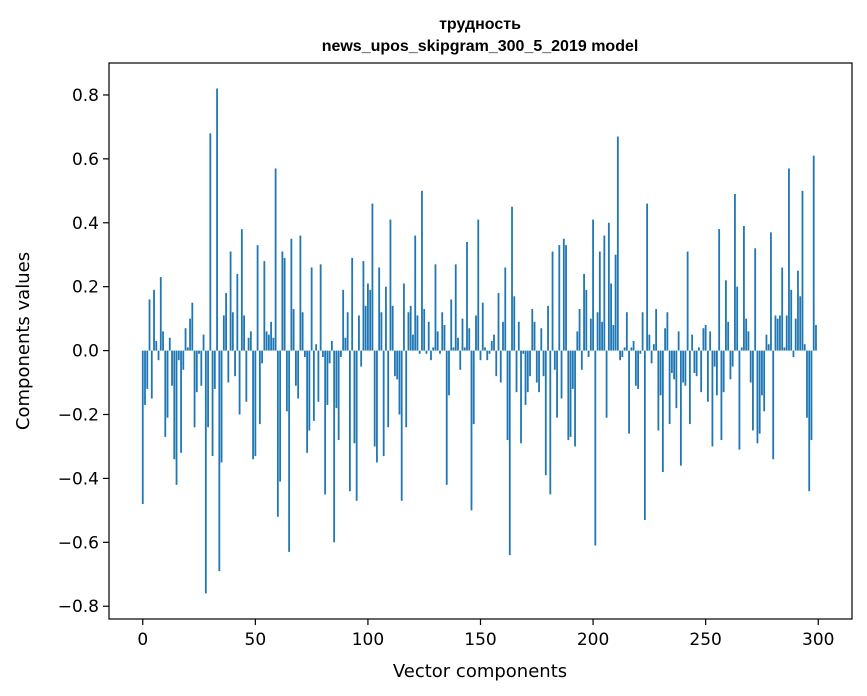 The height and width of the screenshot is (696, 867). Describe the element at coordinates (480, 671) in the screenshot. I see `x-axis-label: Vector components` at that location.